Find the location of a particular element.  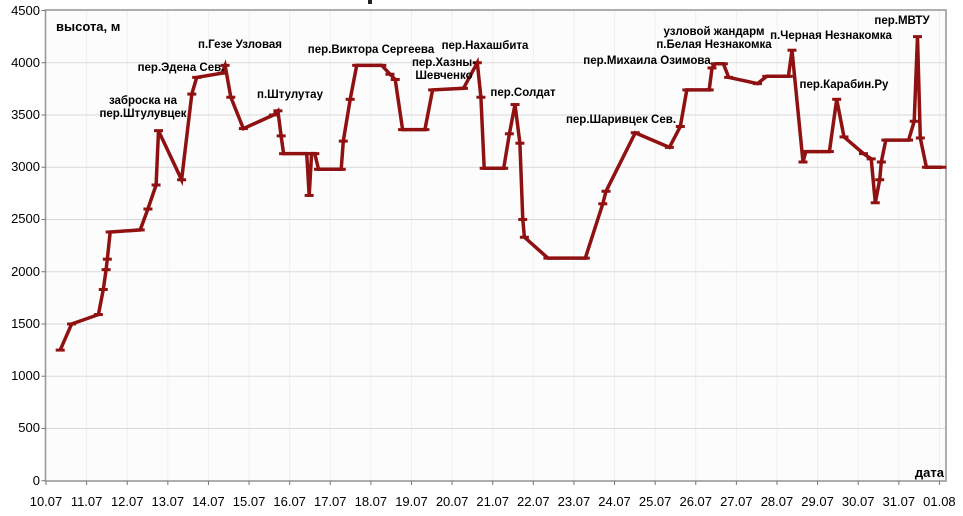

pass-annotation-line: пер.Хазны- is located at coordinates (444, 63).